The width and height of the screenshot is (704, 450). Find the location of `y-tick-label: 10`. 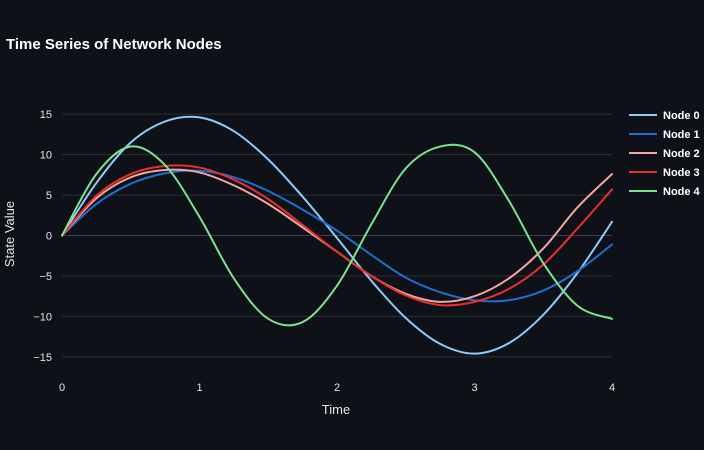

y-tick-label: 10 is located at coordinates (46, 156).